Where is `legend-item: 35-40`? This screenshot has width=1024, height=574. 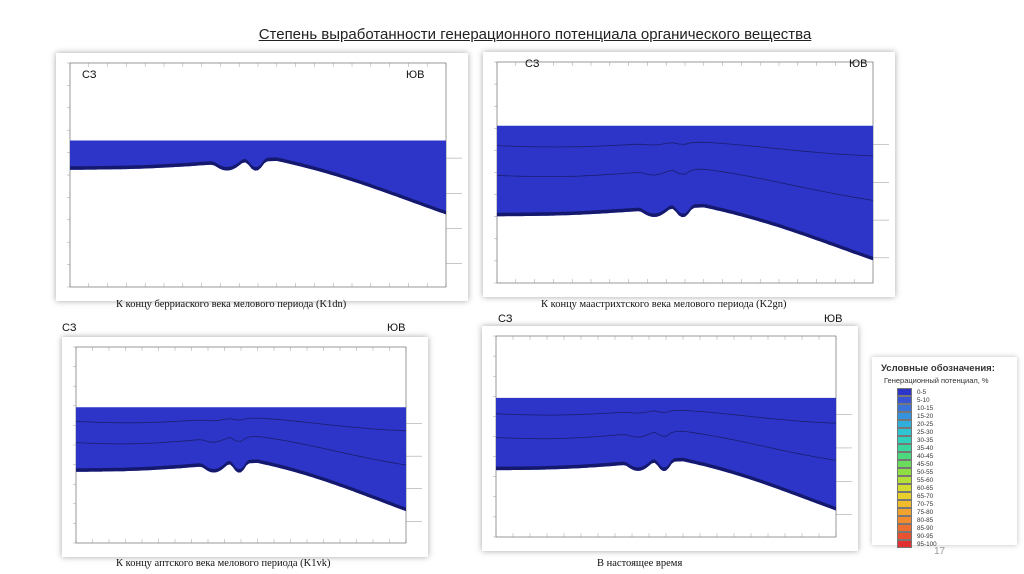 legend-item: 35-40 is located at coordinates (957, 448).